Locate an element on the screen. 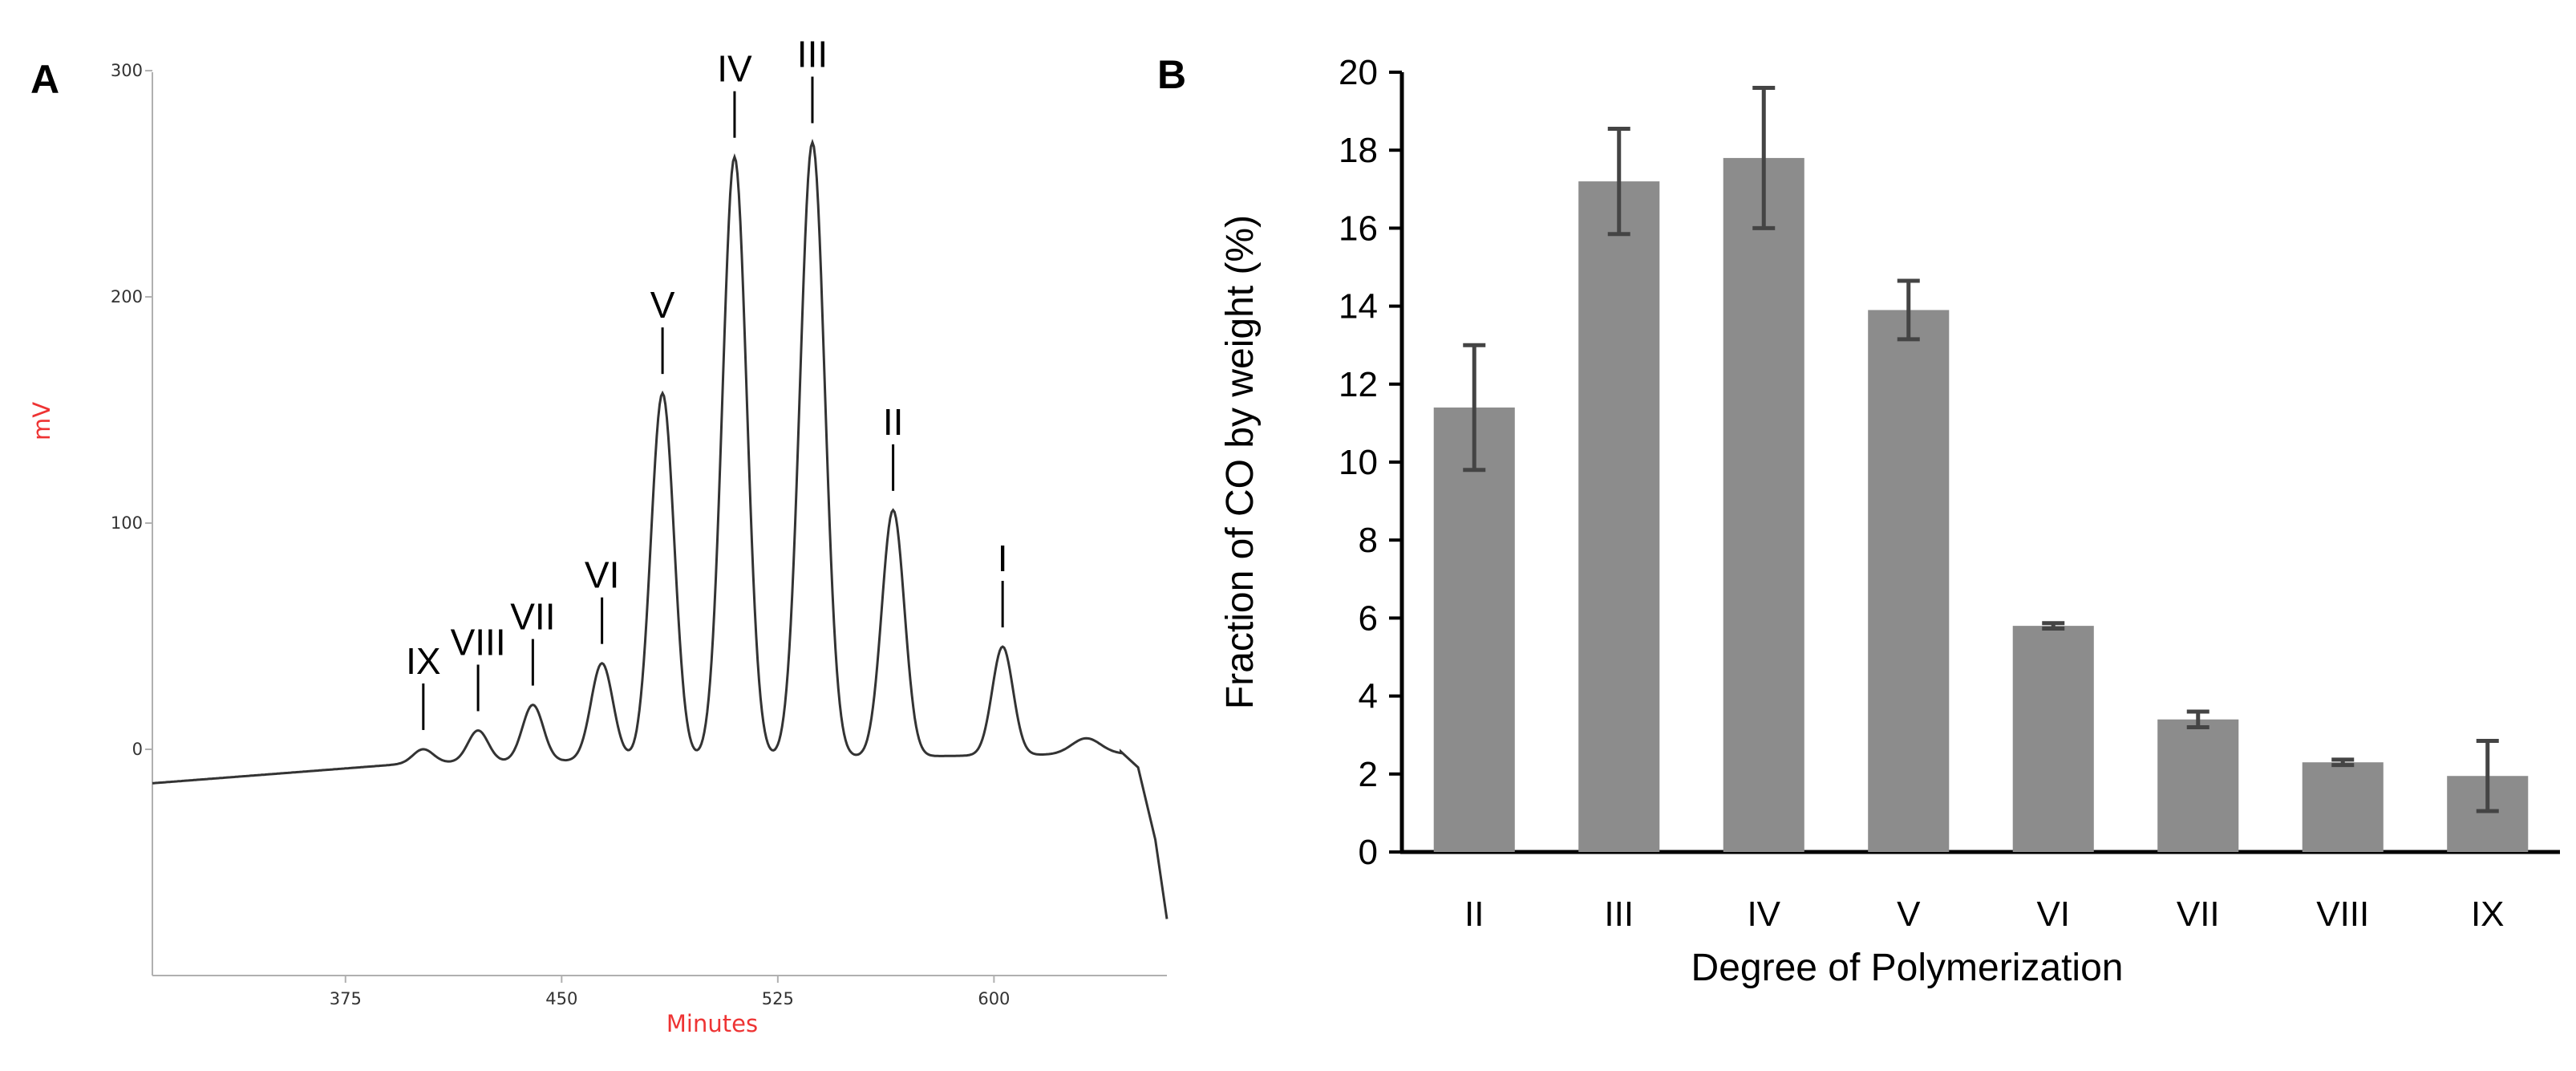 The height and width of the screenshot is (1071, 2576). bar-chart-y-tick-label: 4 is located at coordinates (1368, 697).